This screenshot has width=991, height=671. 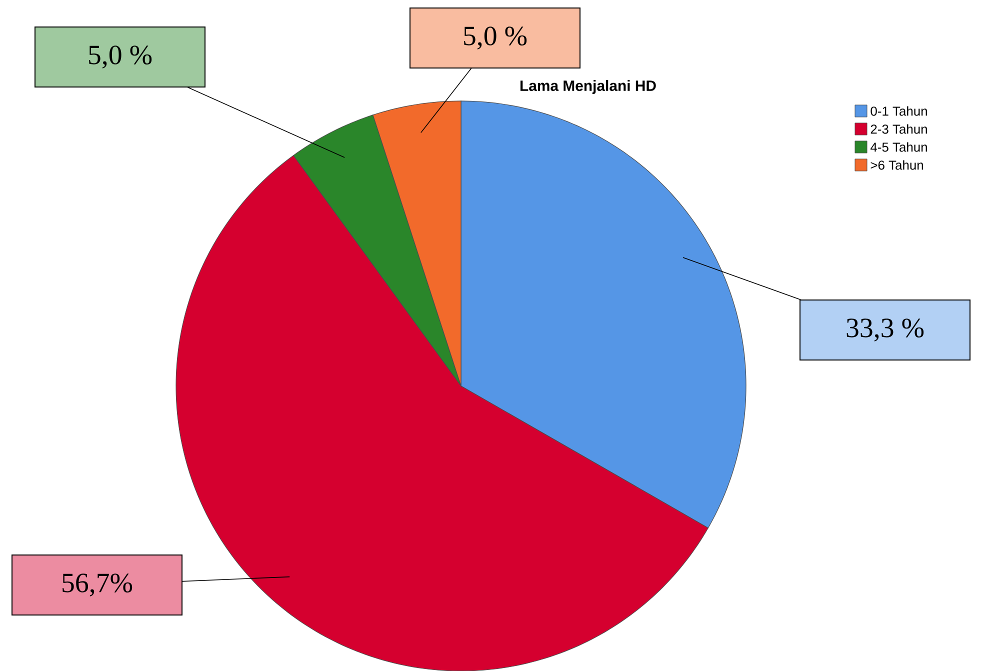 What do you see at coordinates (898, 147) in the screenshot?
I see `legend-label: 4-5 Tahun` at bounding box center [898, 147].